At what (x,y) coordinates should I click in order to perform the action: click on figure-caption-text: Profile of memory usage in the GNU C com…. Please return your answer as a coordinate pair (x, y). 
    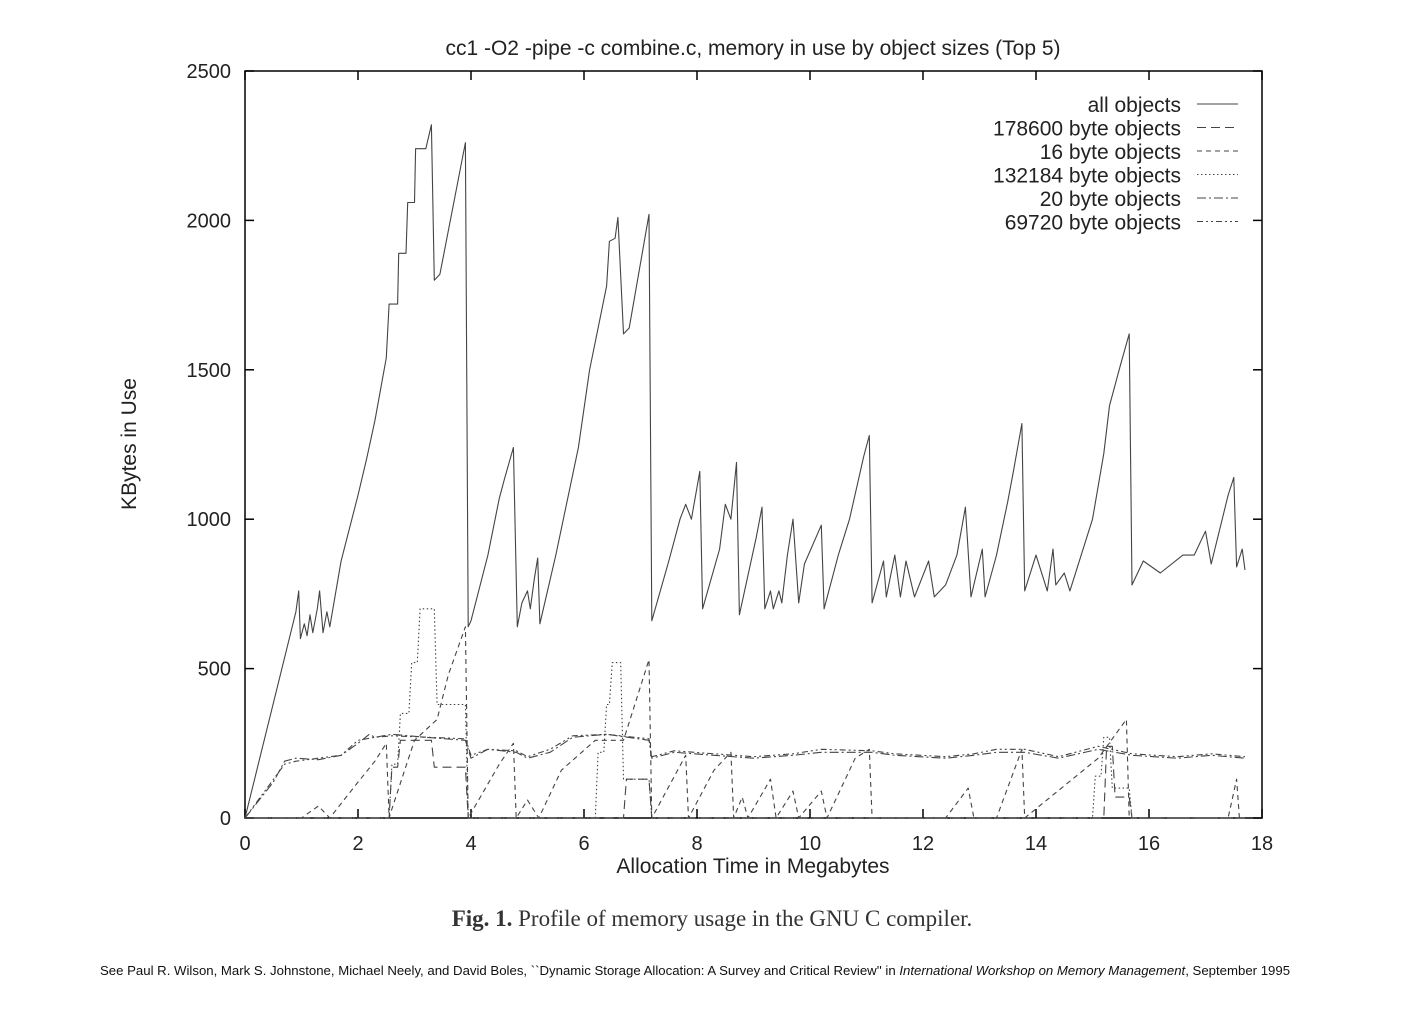
    Looking at the image, I should click on (745, 918).